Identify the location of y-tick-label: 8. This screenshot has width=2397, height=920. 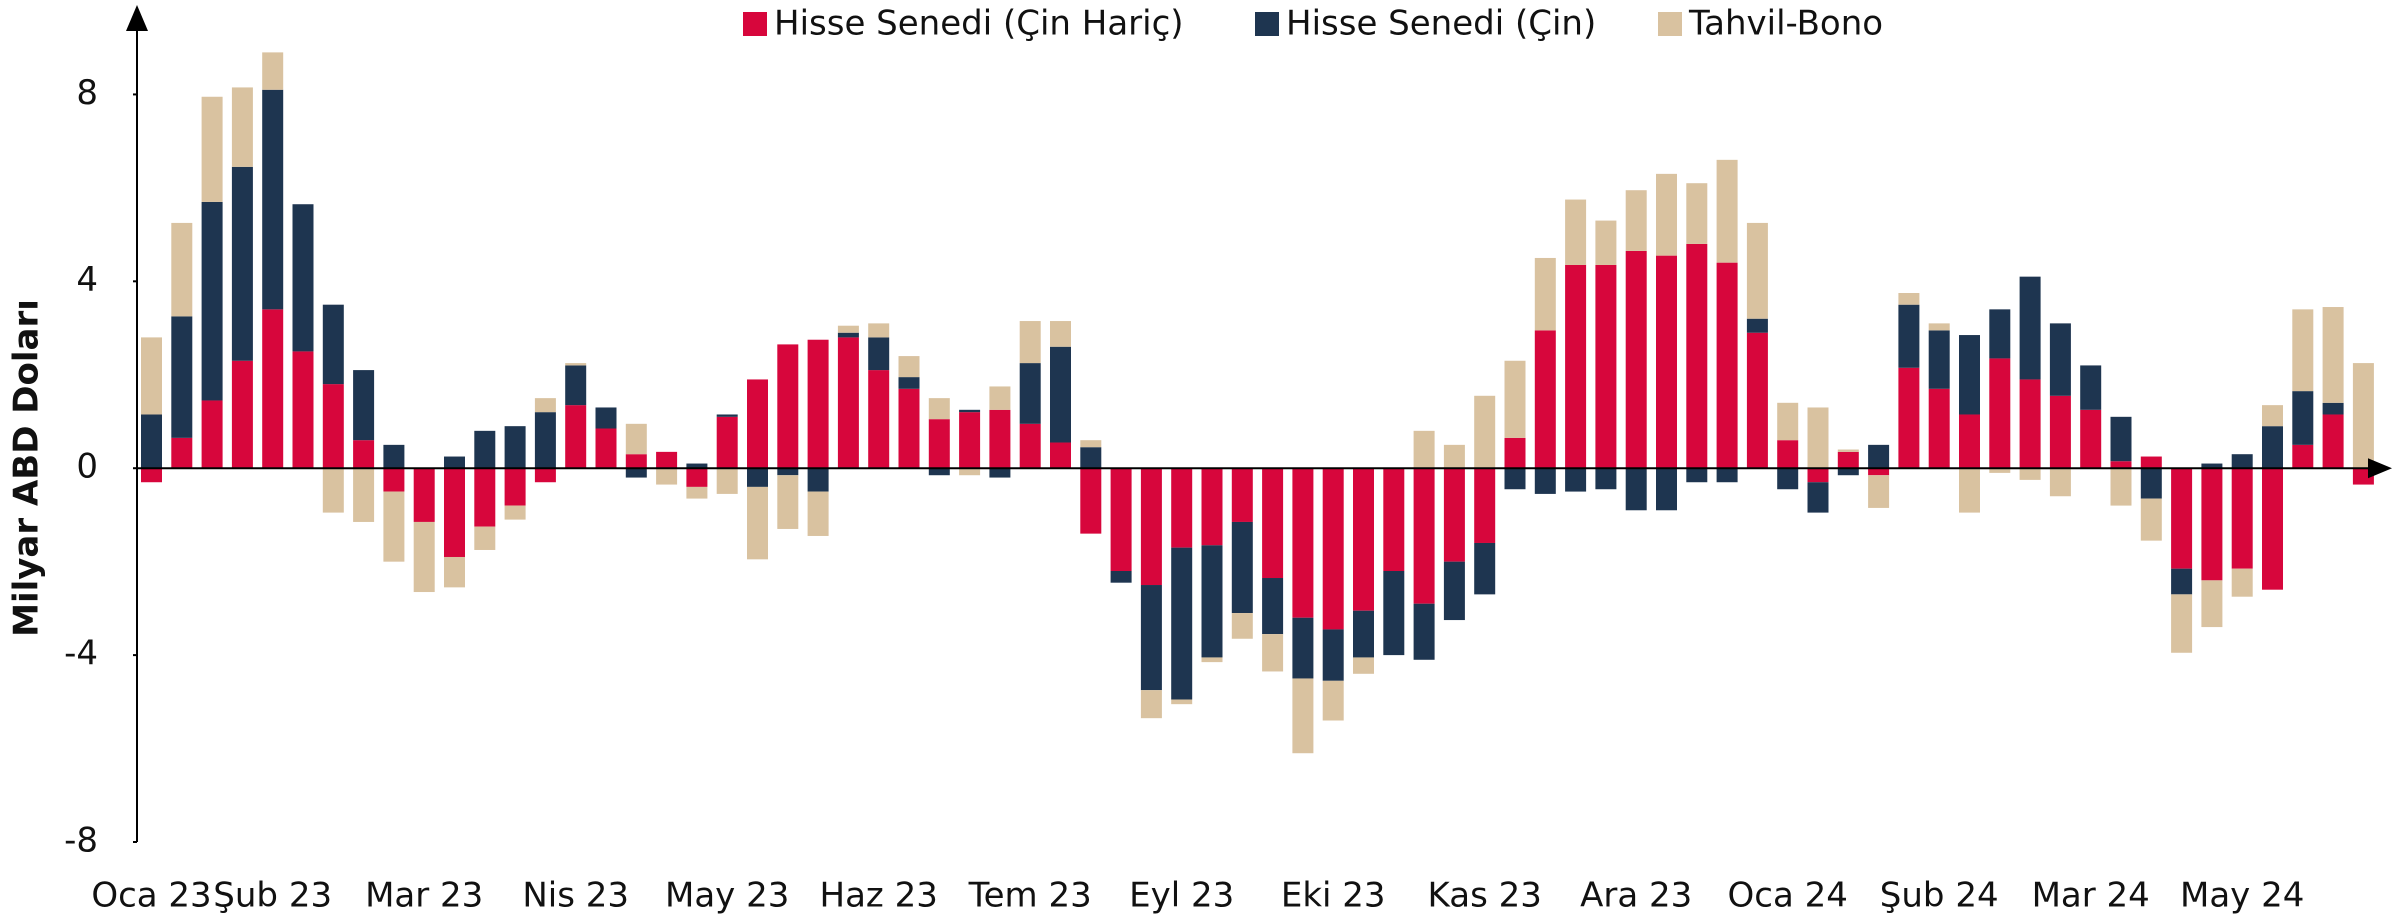
(87, 93).